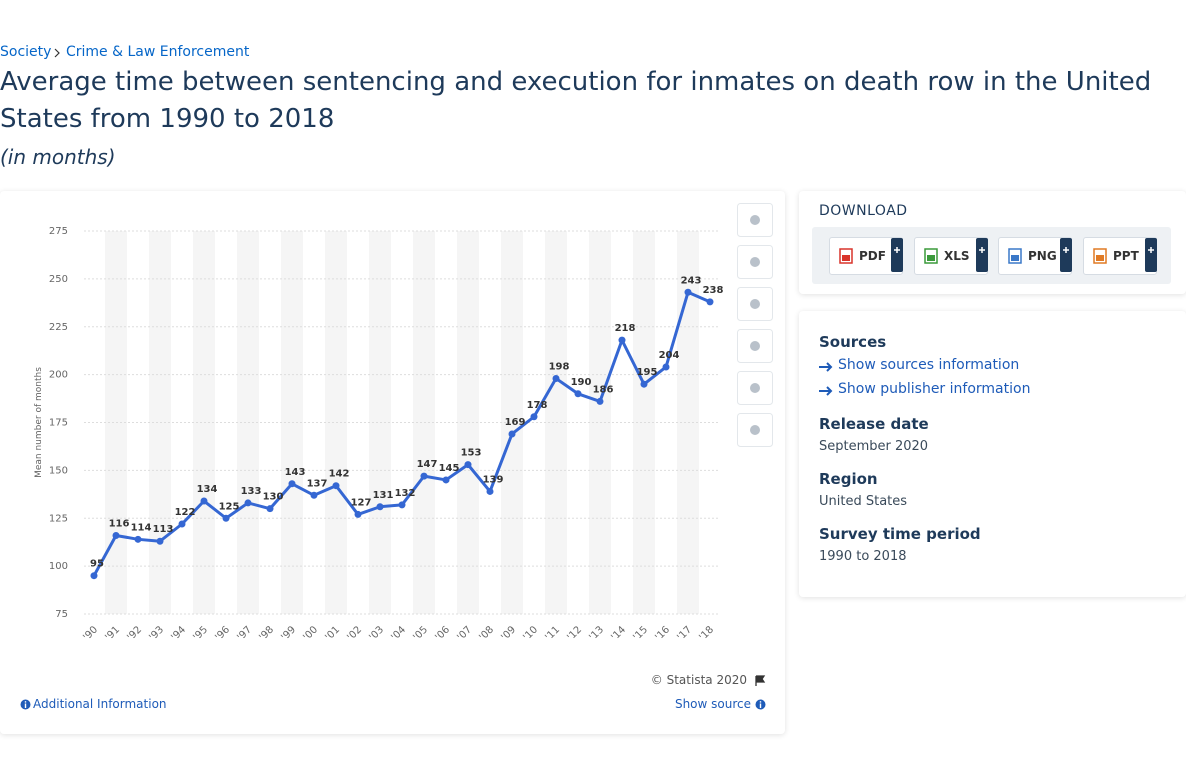  What do you see at coordinates (57, 53) in the screenshot?
I see `breadcrumb-separator` at bounding box center [57, 53].